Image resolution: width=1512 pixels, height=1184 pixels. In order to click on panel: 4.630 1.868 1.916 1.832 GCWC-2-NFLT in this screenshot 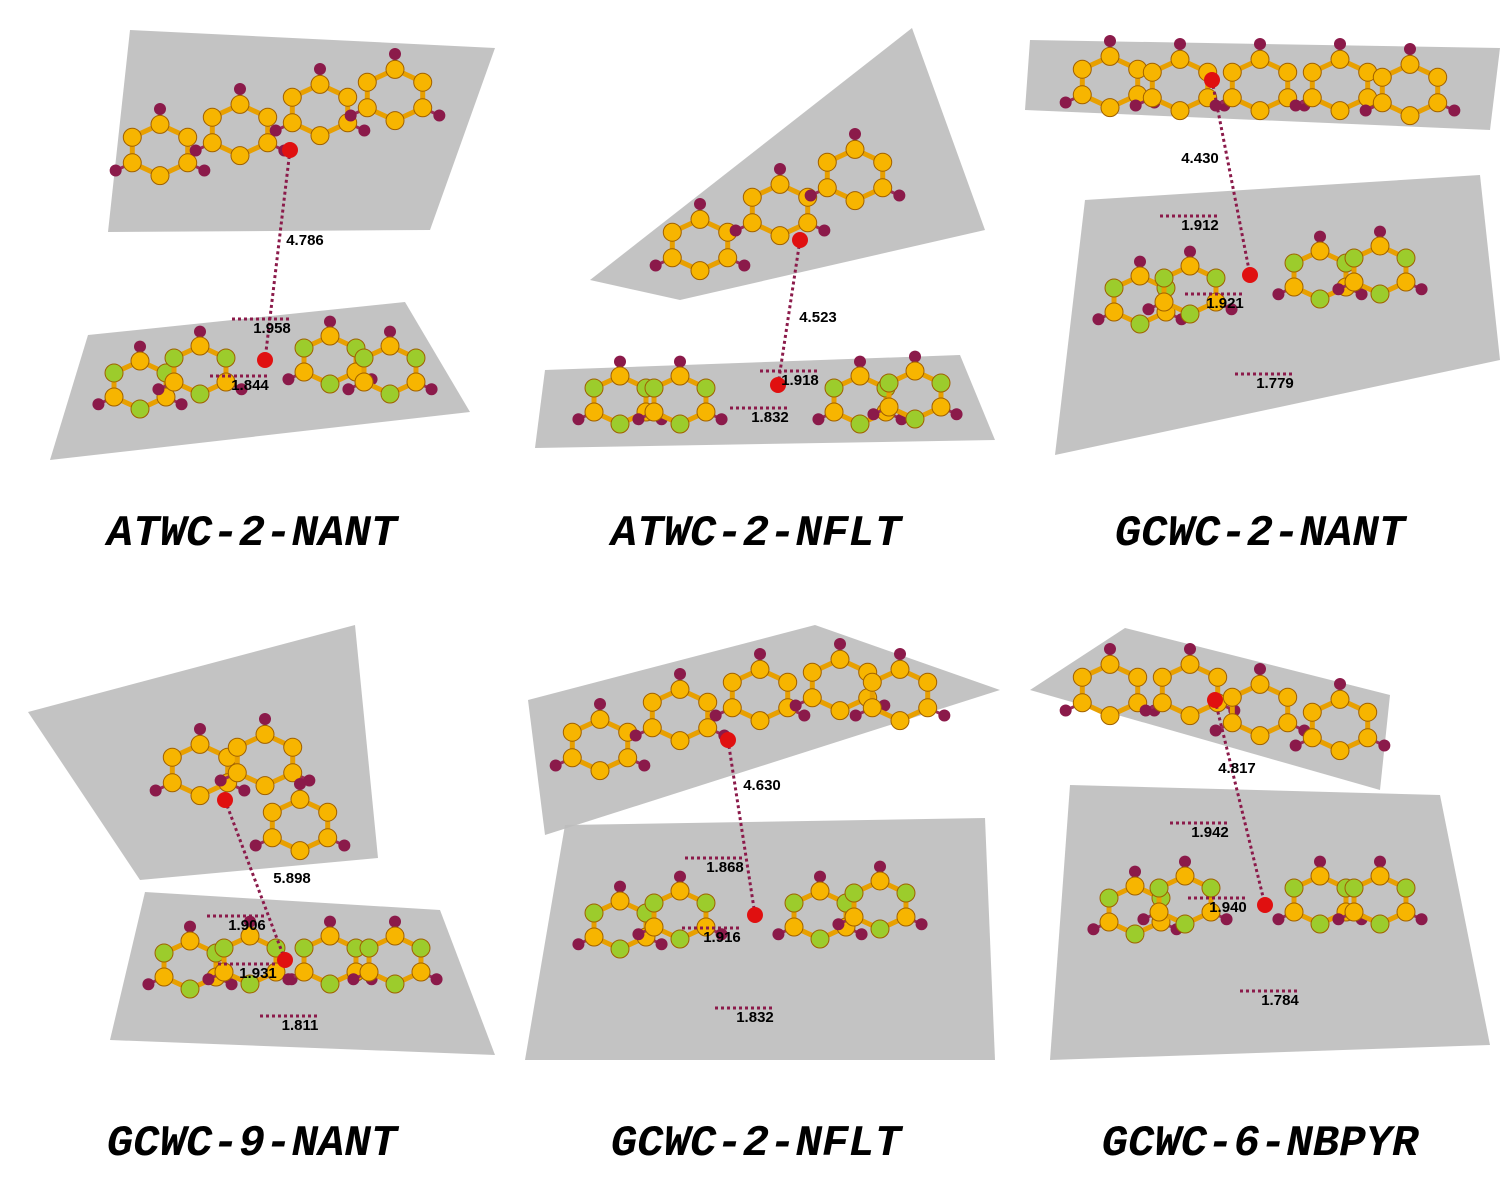, I will do `click(762, 897)`.